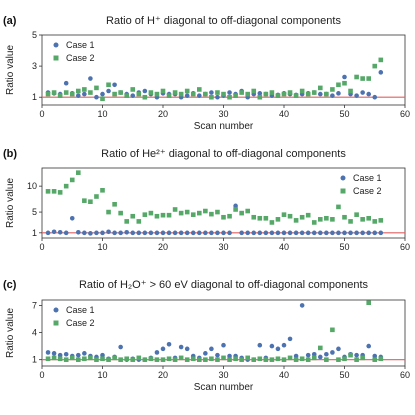 Image resolution: width=415 pixels, height=415 pixels. I want to click on panel-label: (a), so click(10, 21).